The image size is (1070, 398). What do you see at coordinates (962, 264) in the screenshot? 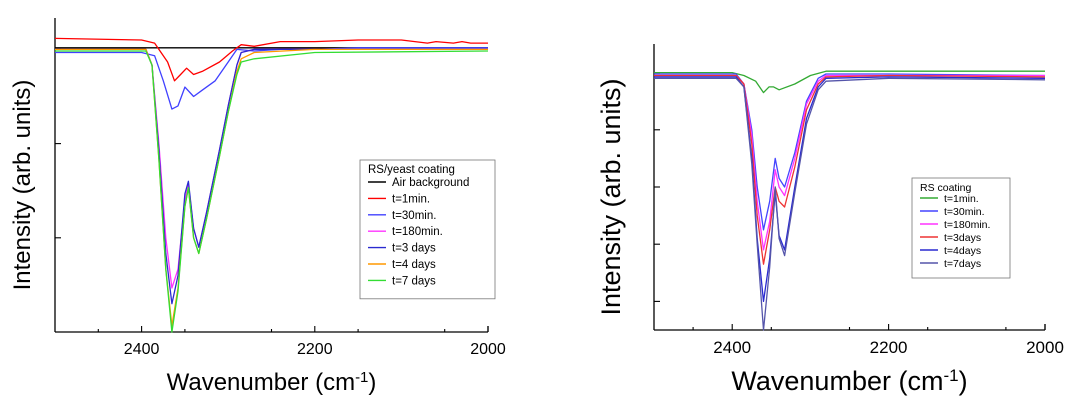
I see `legend-label-t-7days: t=7days` at bounding box center [962, 264].